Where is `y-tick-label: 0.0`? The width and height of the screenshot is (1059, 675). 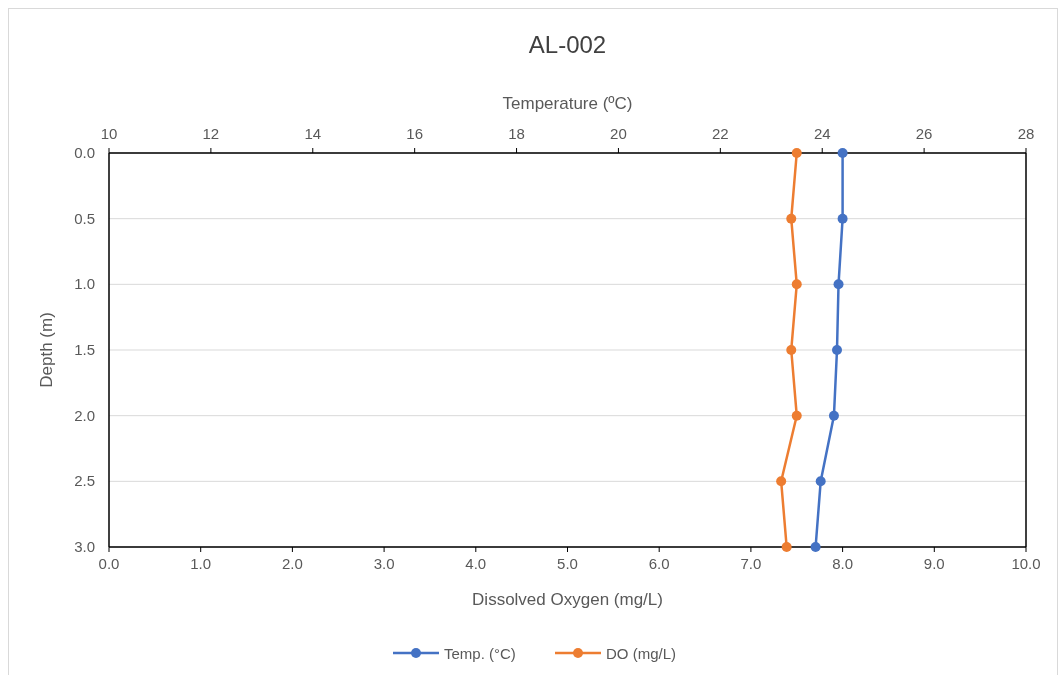 y-tick-label: 0.0 is located at coordinates (84, 152).